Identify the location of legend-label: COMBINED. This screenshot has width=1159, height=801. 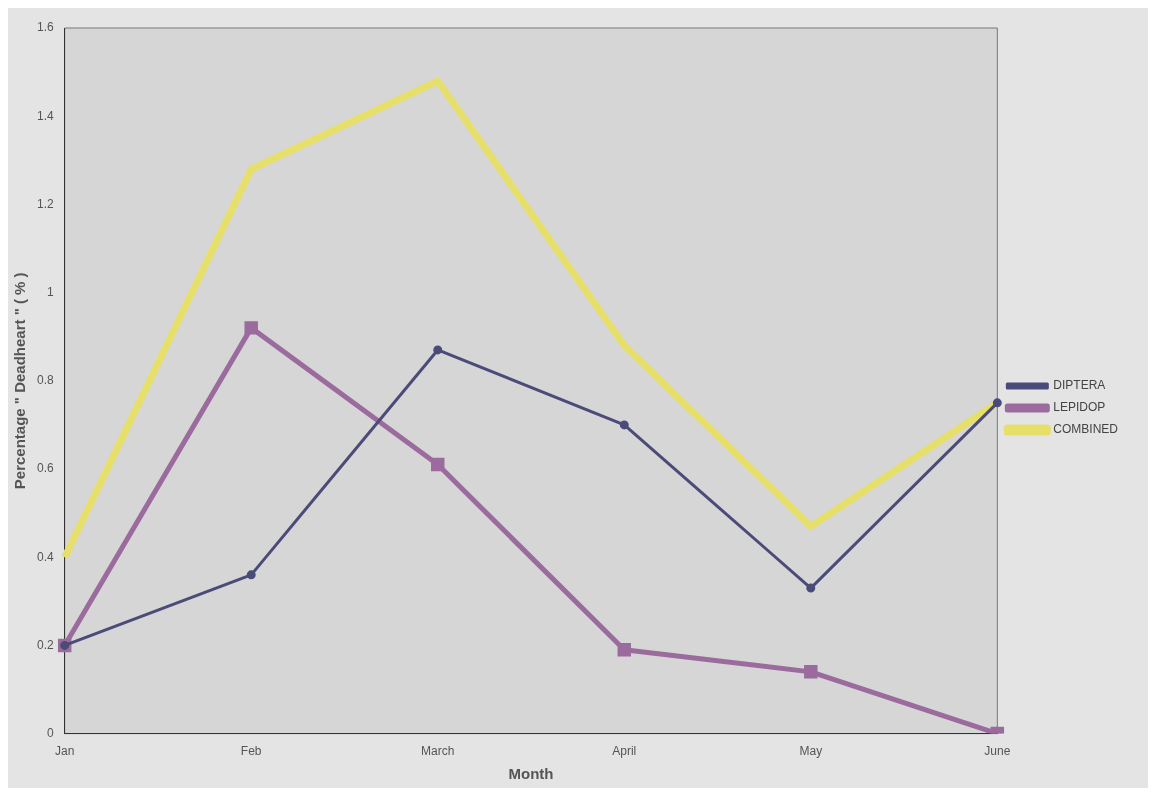
(1086, 429).